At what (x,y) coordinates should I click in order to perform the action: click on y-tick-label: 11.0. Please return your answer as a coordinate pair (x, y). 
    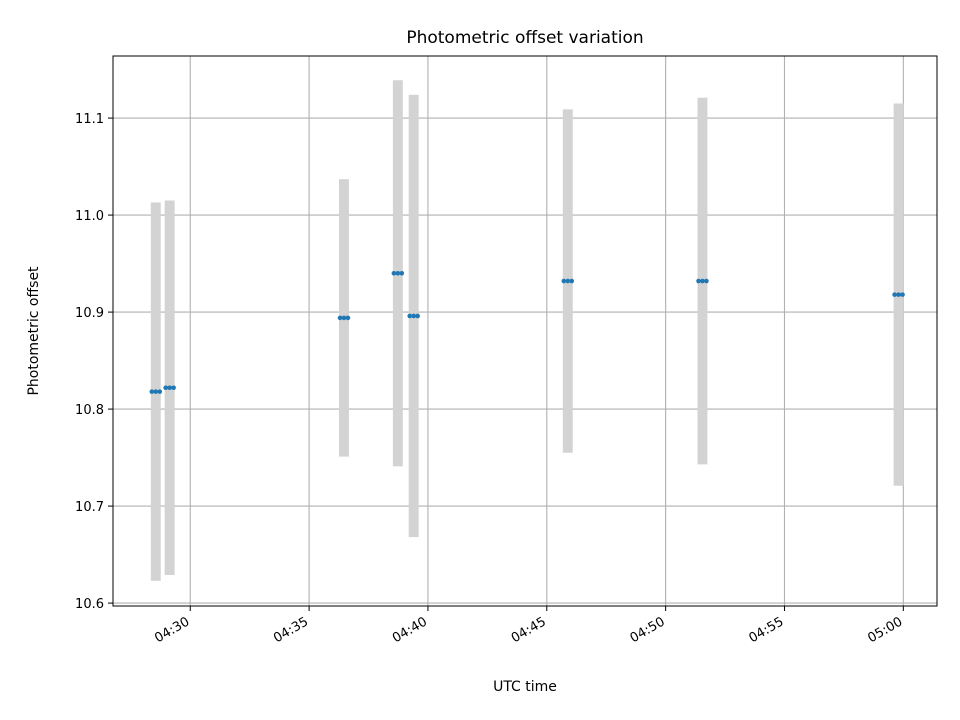
    Looking at the image, I should click on (89, 216).